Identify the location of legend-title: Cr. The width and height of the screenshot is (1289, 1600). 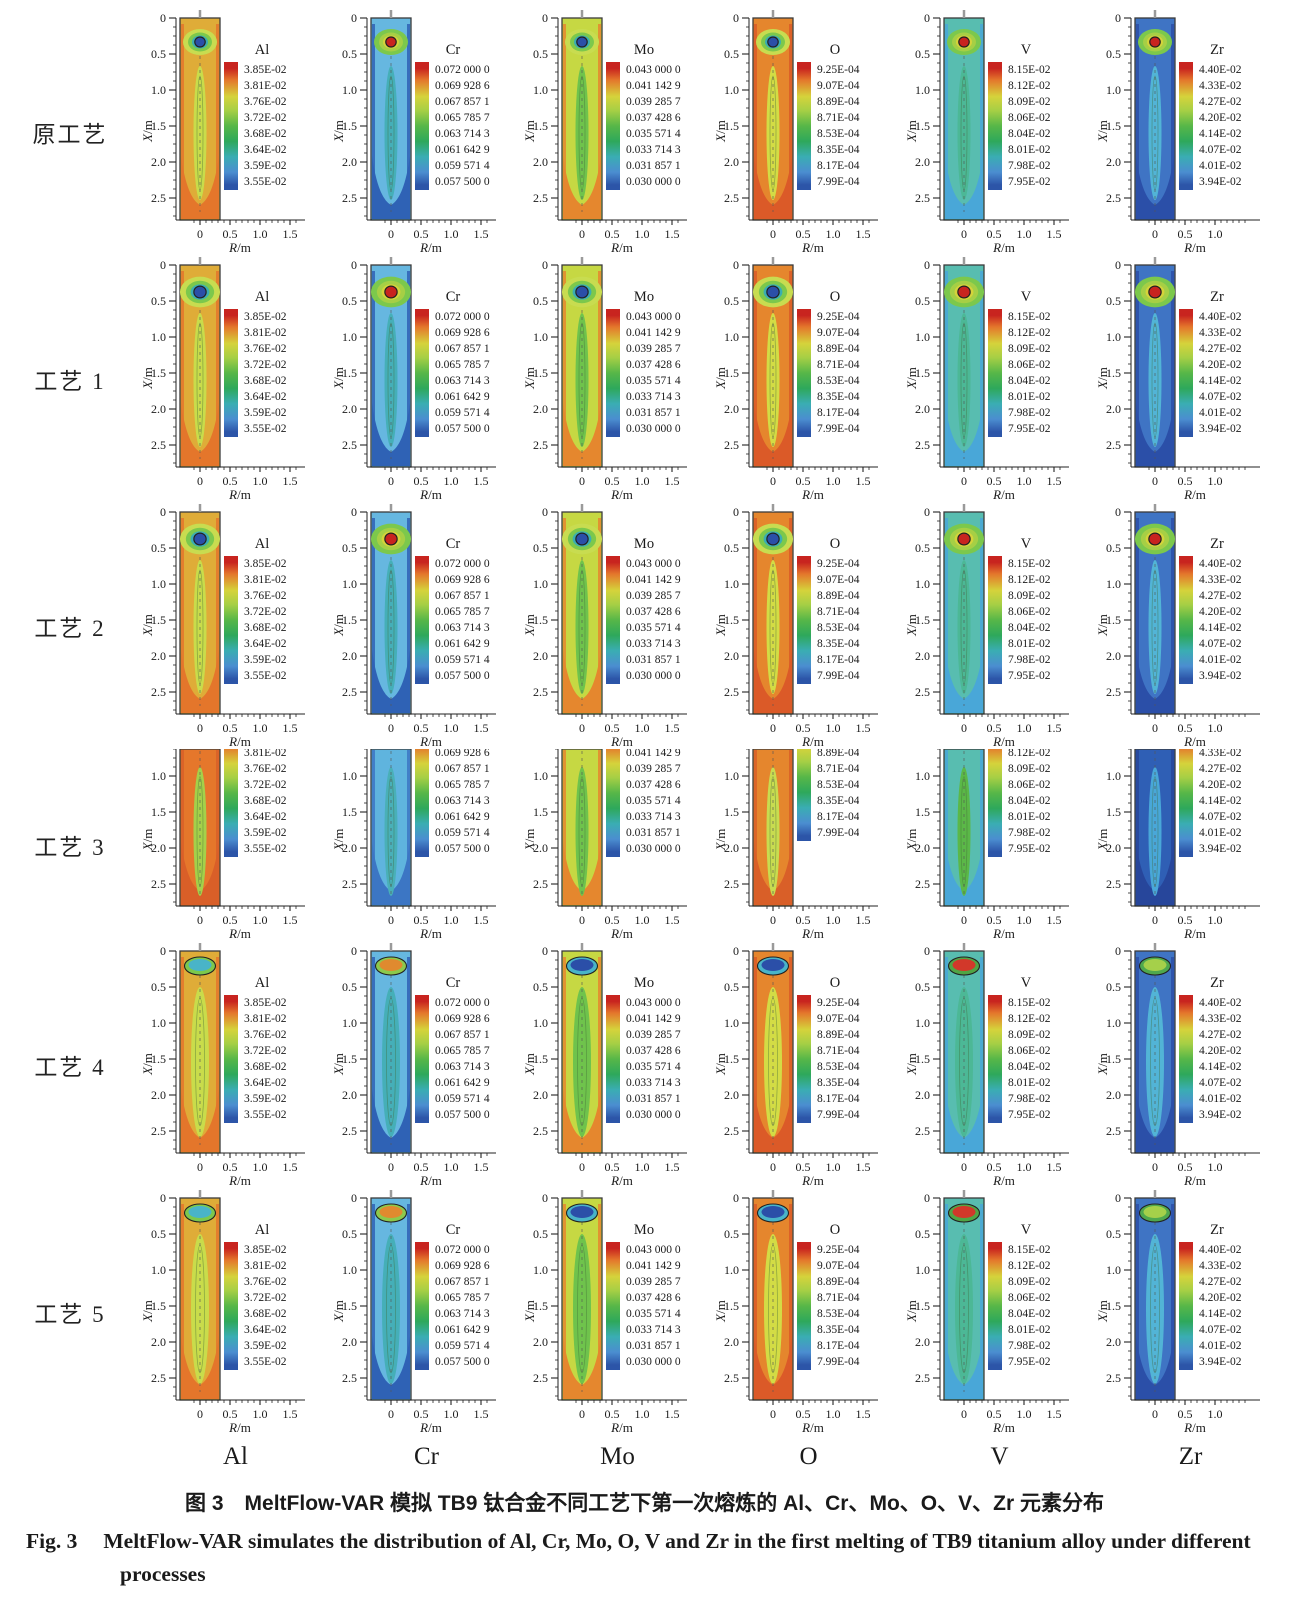
(453, 50).